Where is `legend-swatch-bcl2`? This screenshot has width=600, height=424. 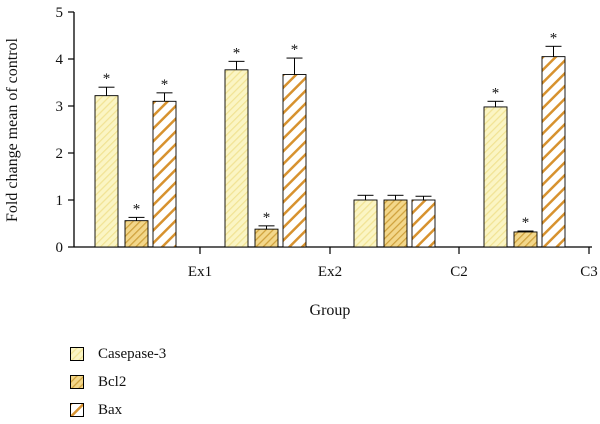 legend-swatch-bcl2 is located at coordinates (77, 382).